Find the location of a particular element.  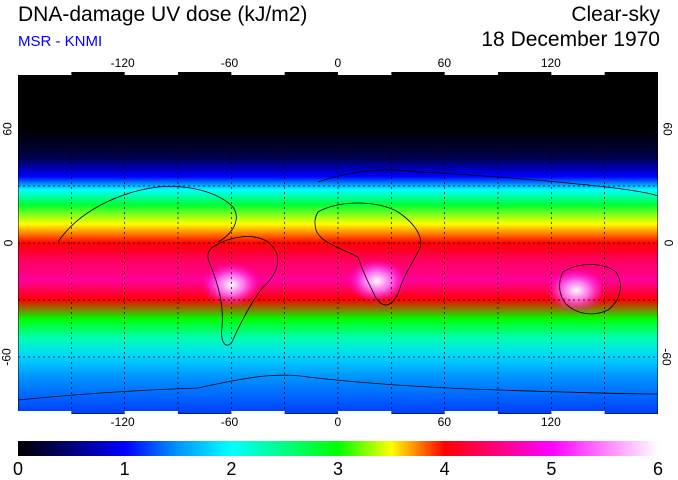

date-label: 18 December 1970 is located at coordinates (570, 39).